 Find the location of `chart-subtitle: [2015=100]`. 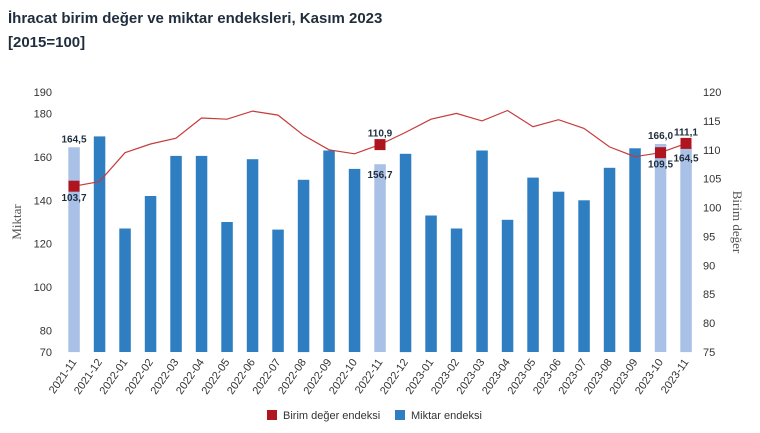

chart-subtitle: [2015=100] is located at coordinates (47, 42).